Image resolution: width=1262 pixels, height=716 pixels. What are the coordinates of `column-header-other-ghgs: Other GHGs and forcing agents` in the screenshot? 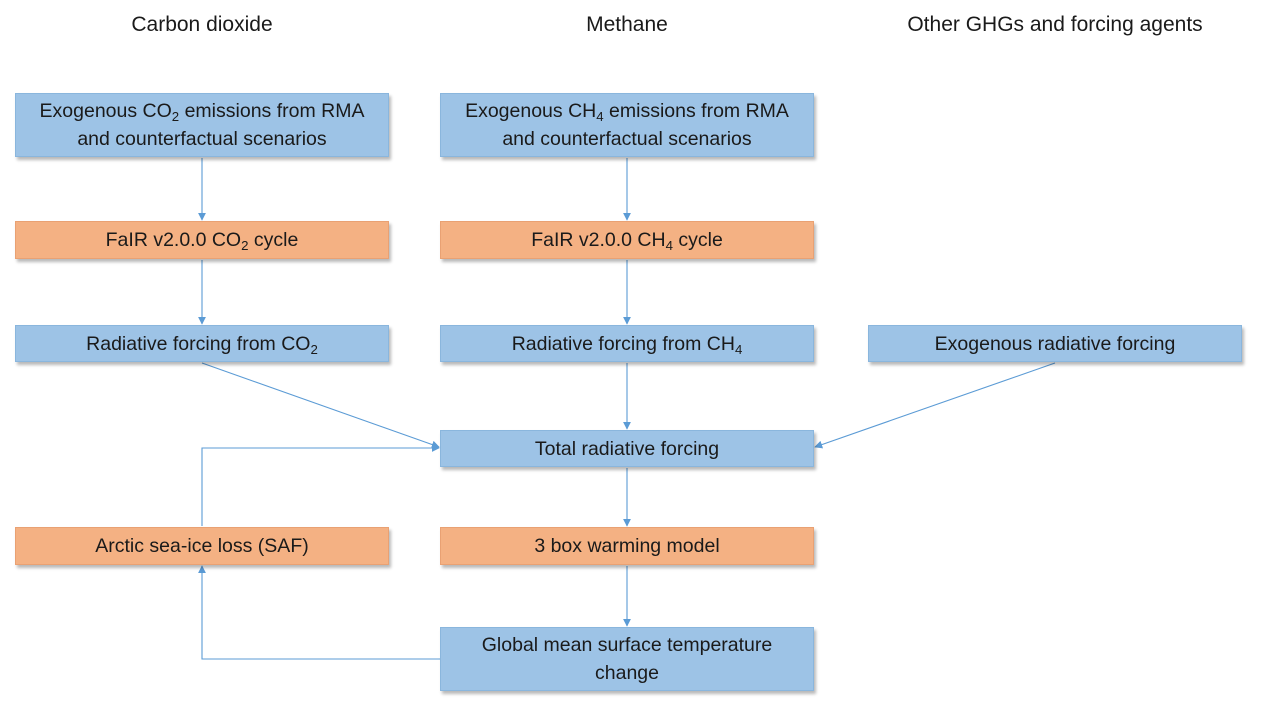 It's located at (1055, 24).